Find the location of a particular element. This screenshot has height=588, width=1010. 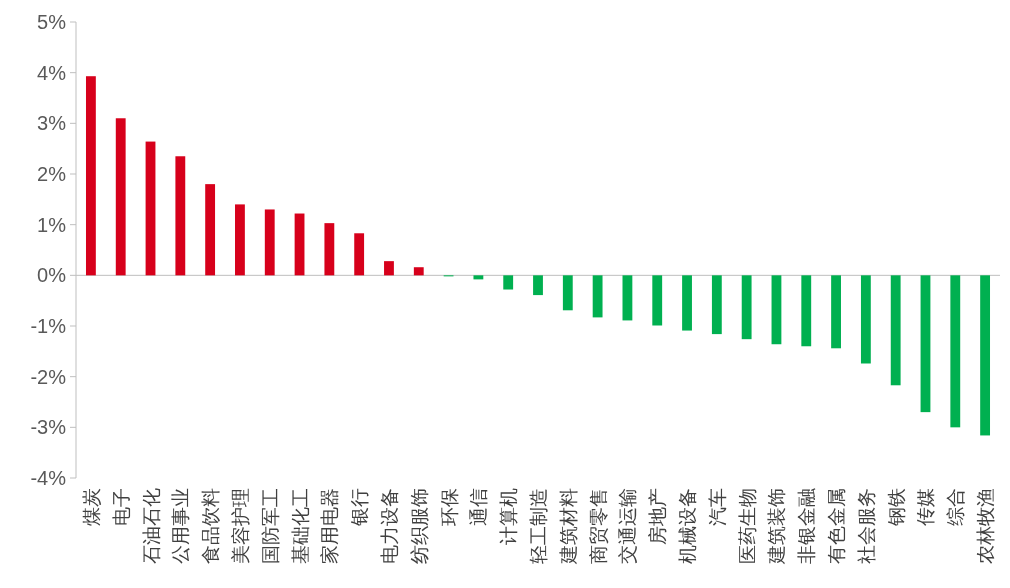

x-tick-label: 美容护理 is located at coordinates (240, 526).